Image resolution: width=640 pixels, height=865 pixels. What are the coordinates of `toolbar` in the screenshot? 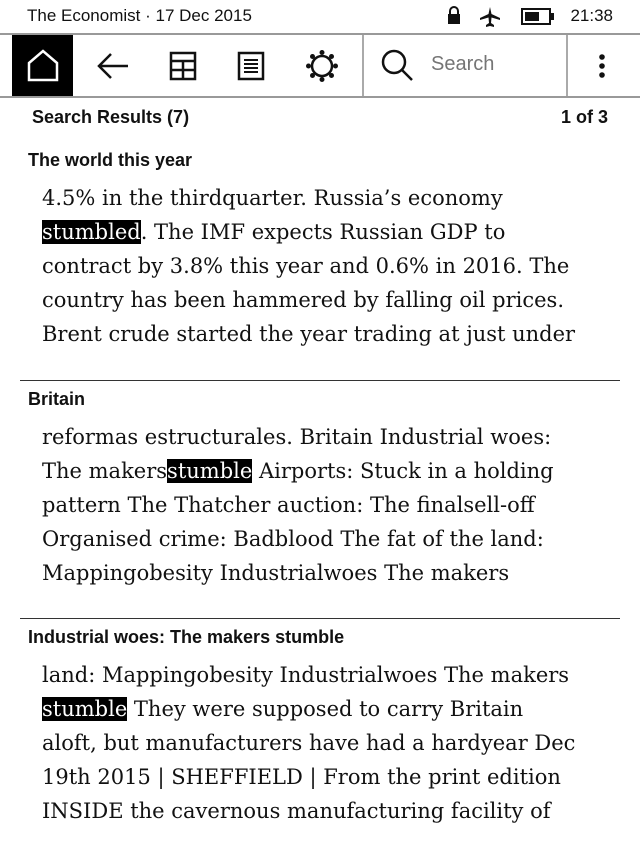 It's located at (320, 65).